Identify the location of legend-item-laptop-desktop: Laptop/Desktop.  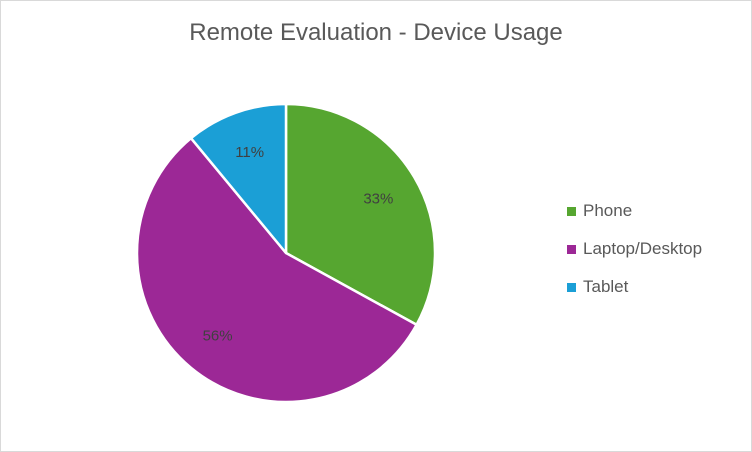
(634, 249).